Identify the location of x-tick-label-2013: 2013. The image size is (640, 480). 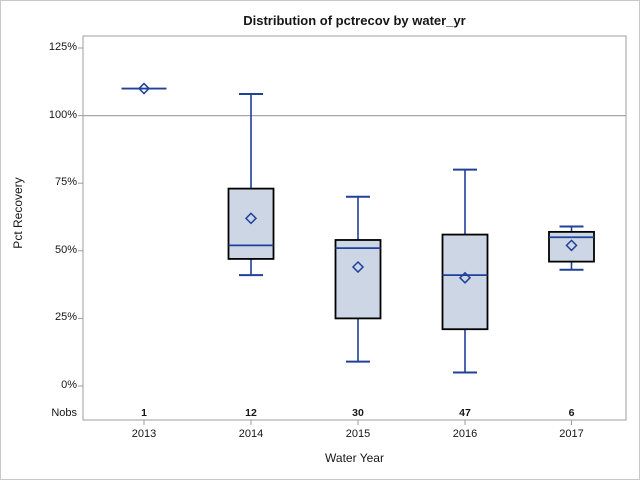
(144, 434).